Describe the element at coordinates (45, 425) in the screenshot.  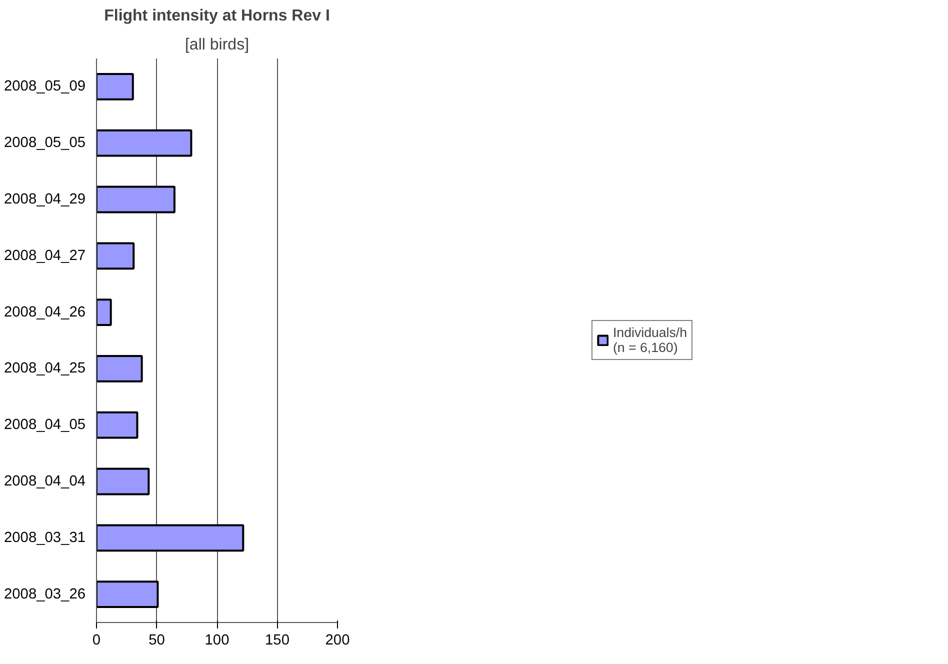
I see `y-tick-label: 2008_04_05` at that location.